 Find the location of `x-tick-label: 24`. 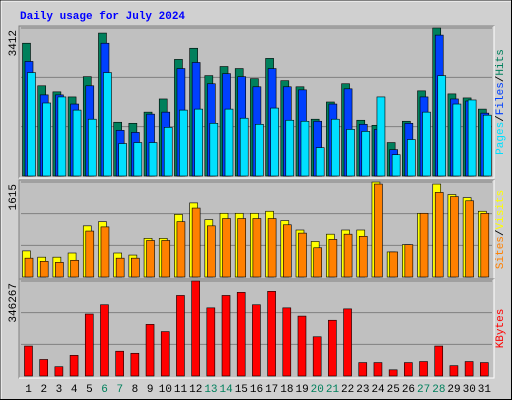

x-tick-label: 24 is located at coordinates (378, 390).